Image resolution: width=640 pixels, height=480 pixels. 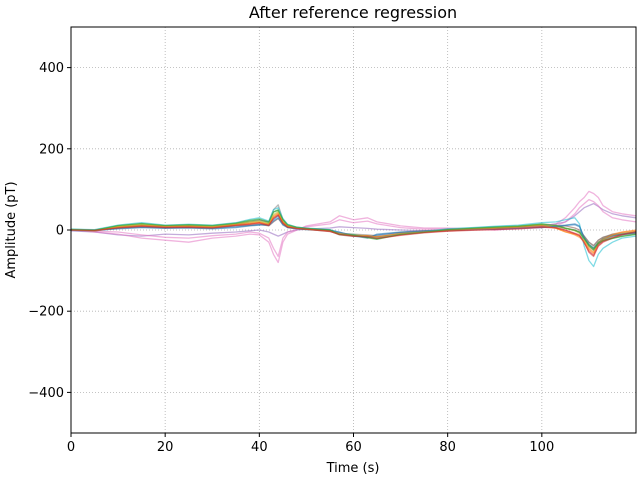 I want to click on x-tick-label: 20, so click(x=165, y=447).